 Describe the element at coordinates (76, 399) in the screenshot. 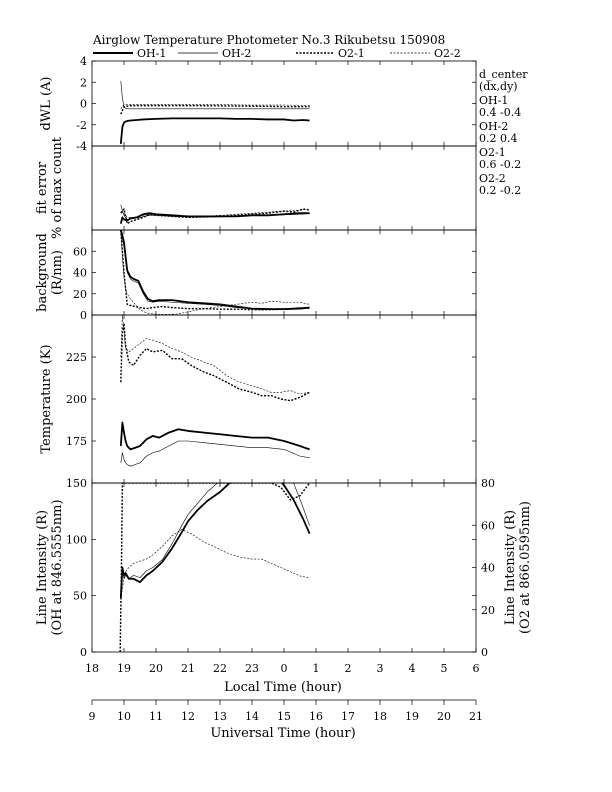

I see `y-tick-label-temp: 200` at that location.